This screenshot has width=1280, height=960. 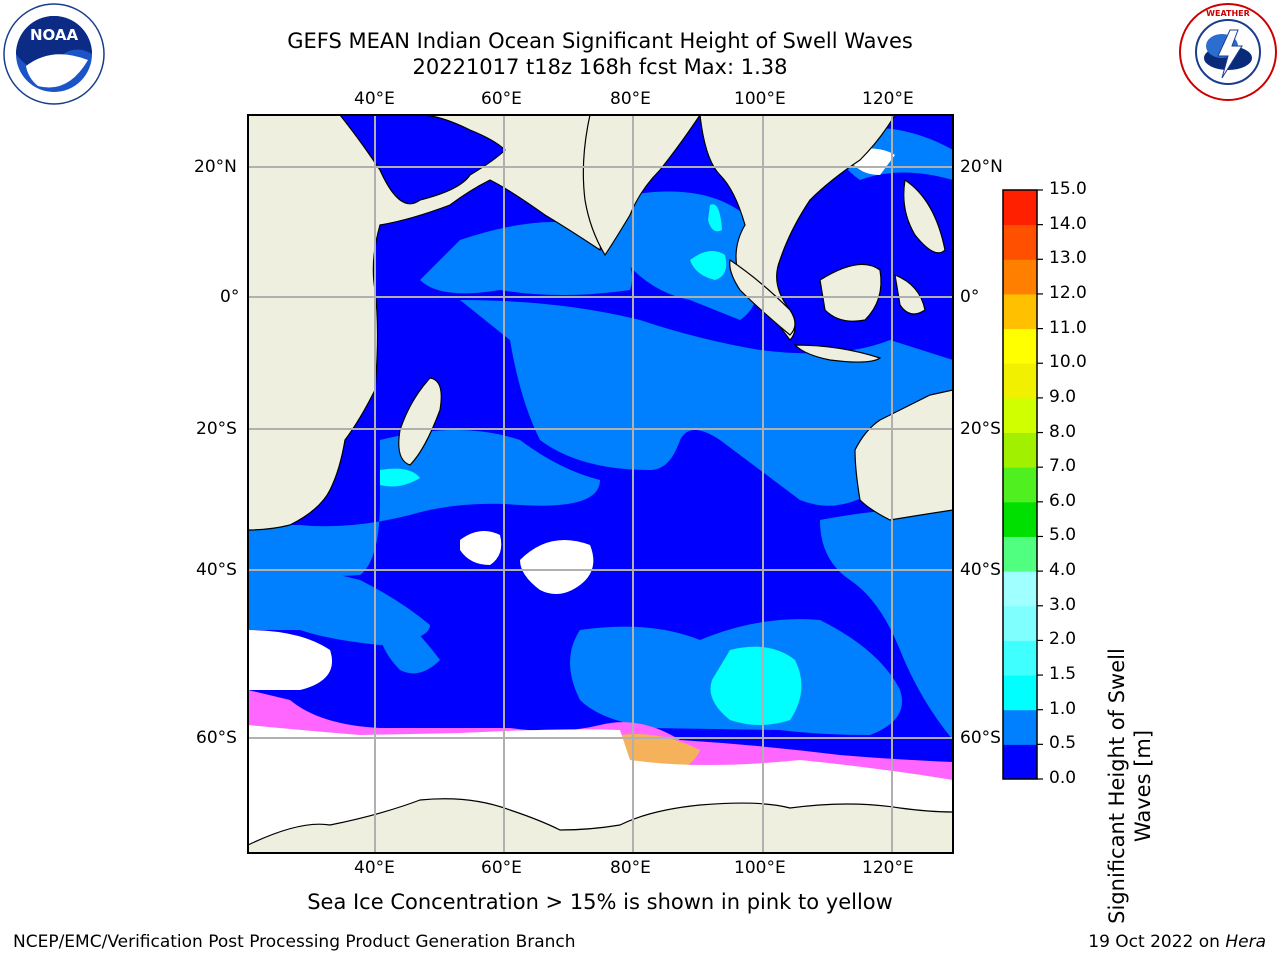 What do you see at coordinates (970, 297) in the screenshot?
I see `lat-label-right: 0°` at bounding box center [970, 297].